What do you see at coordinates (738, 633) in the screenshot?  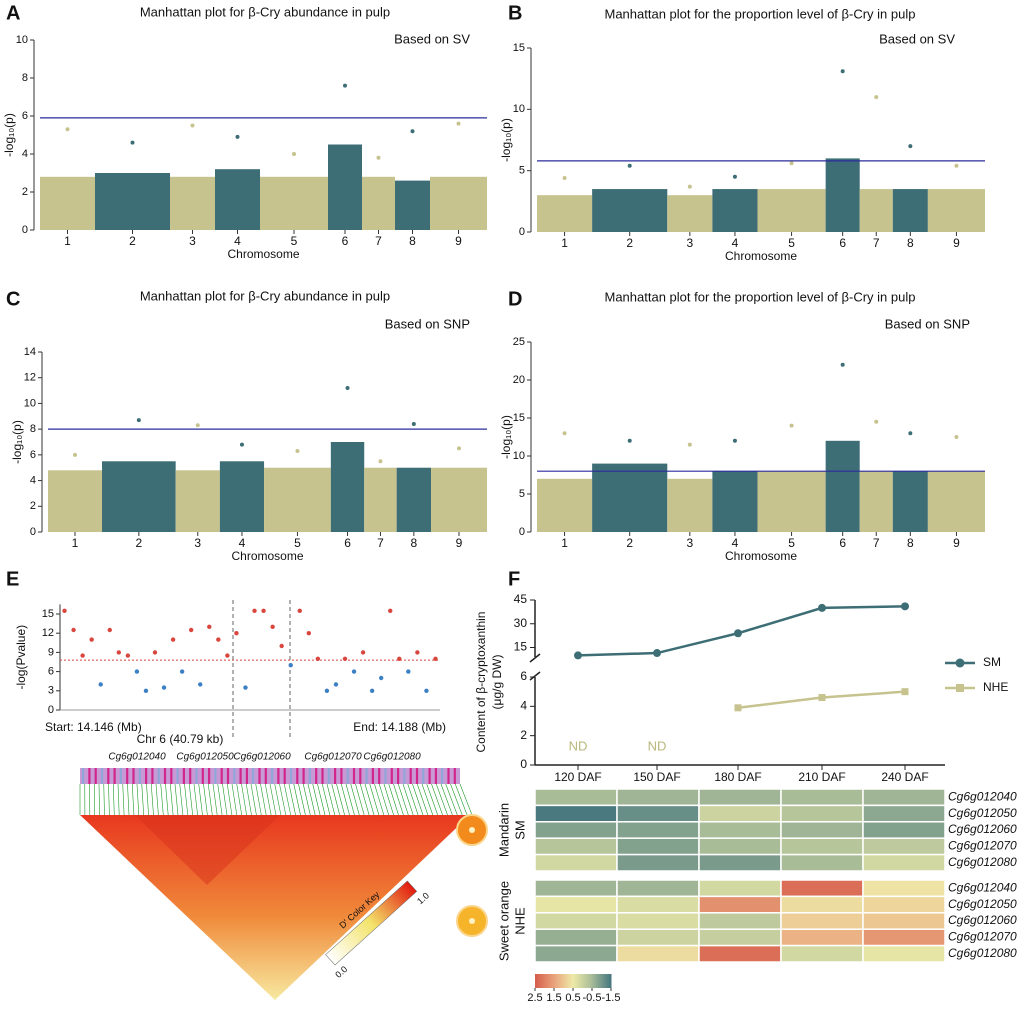 I see `data-point` at bounding box center [738, 633].